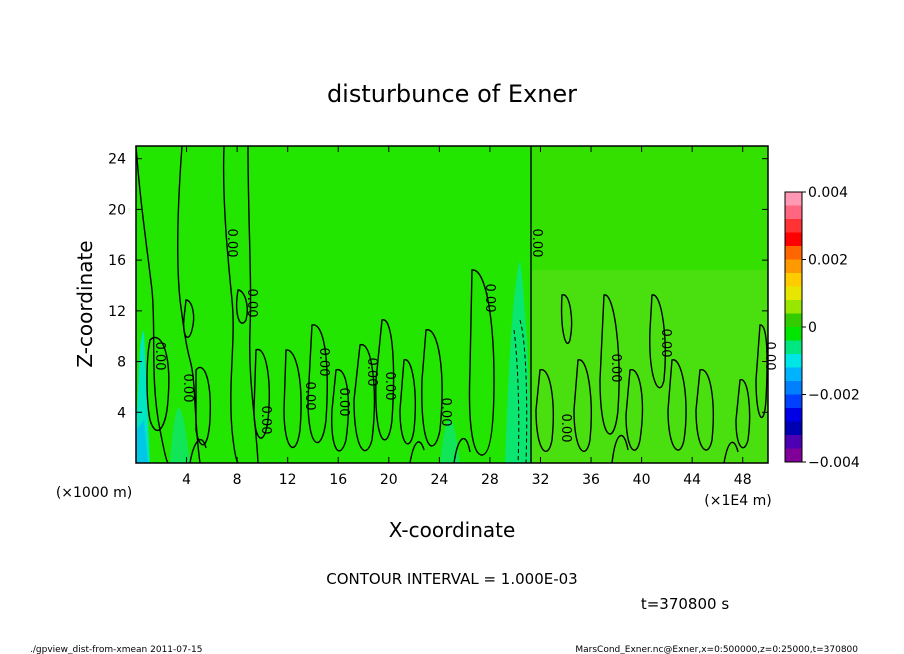  Describe the element at coordinates (520, 391) in the screenshot. I see `negative-contour-lines` at that location.